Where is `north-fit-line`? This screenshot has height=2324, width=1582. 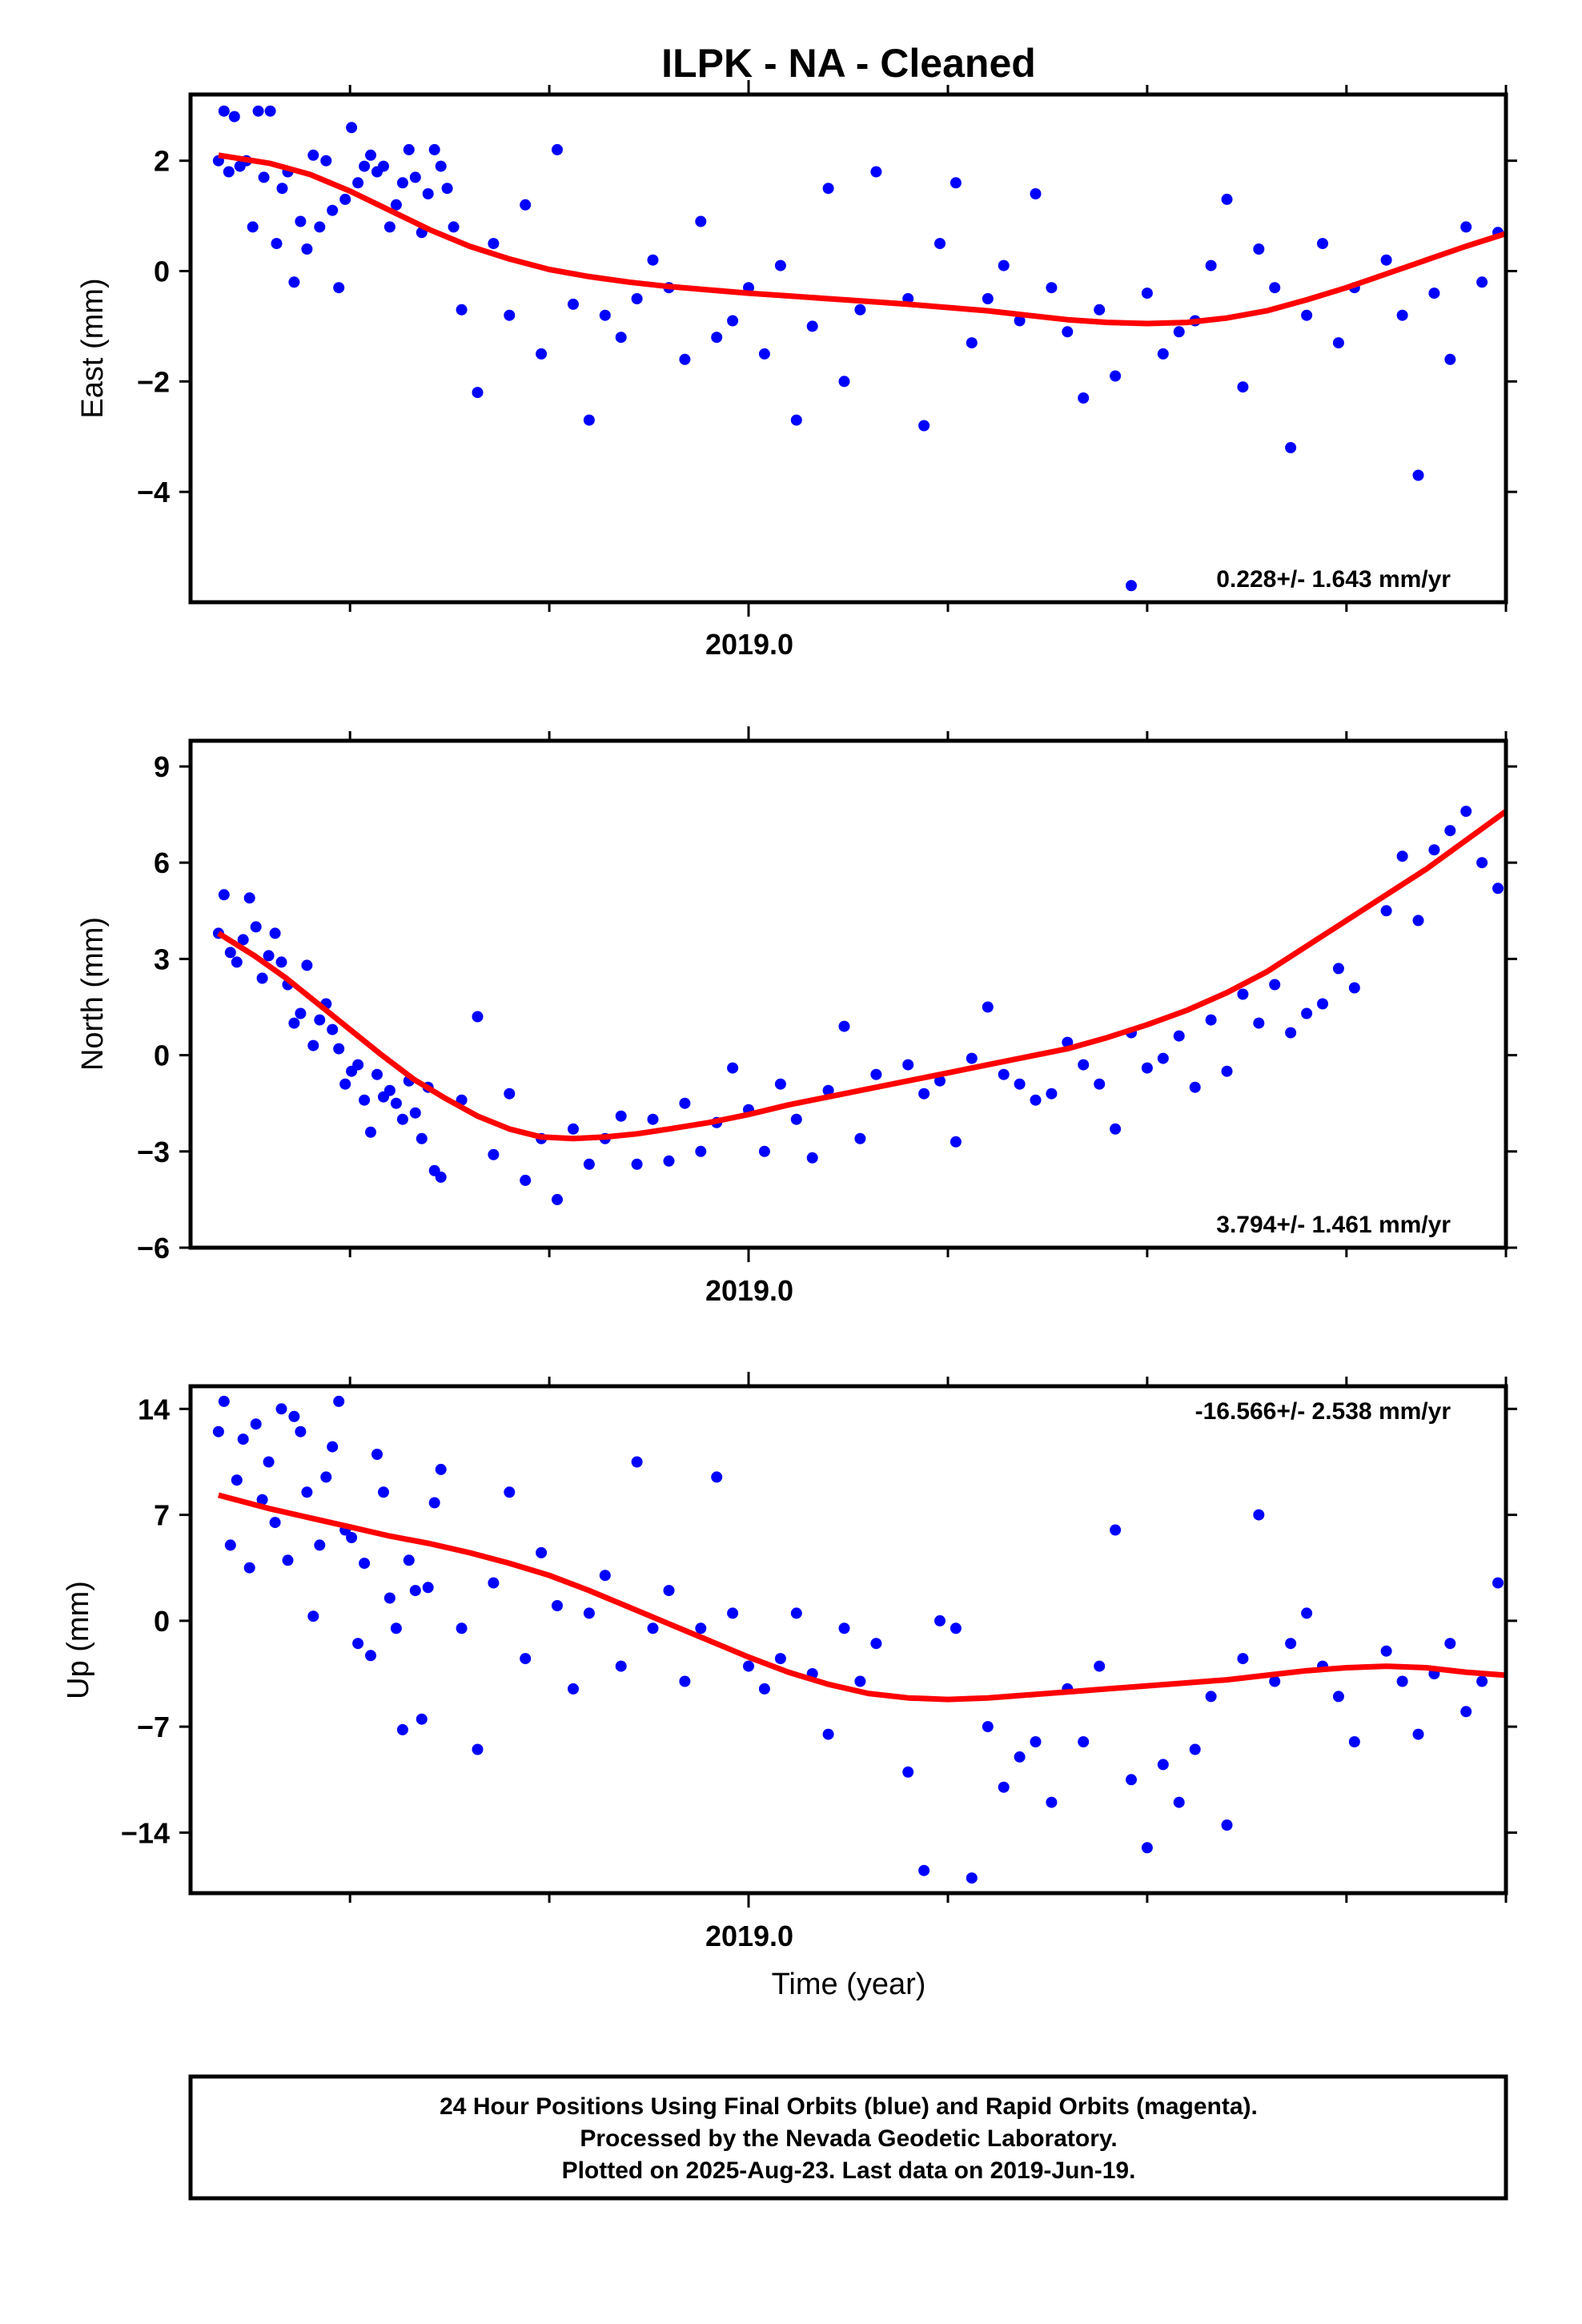
north-fit-line is located at coordinates (863, 975).